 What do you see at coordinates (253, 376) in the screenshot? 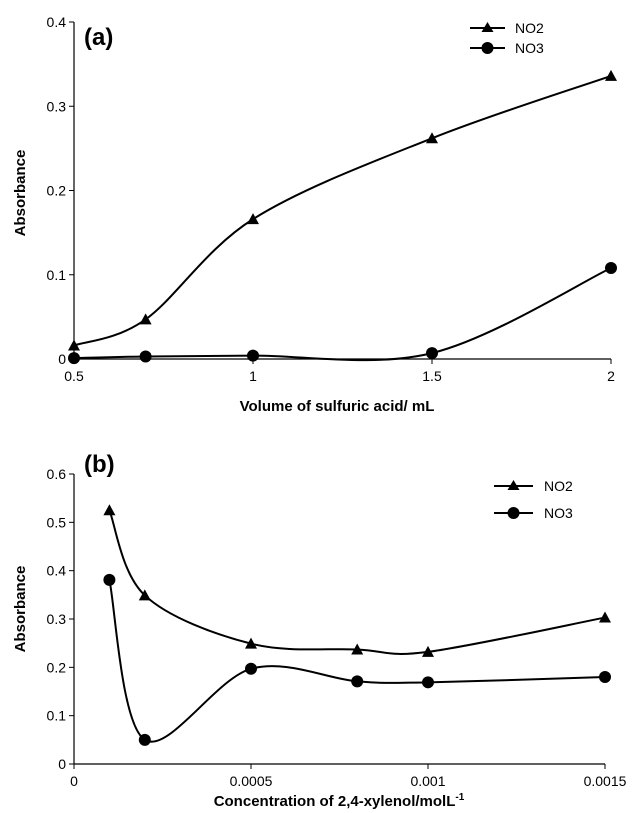
I see `x-tick-label: 1` at bounding box center [253, 376].